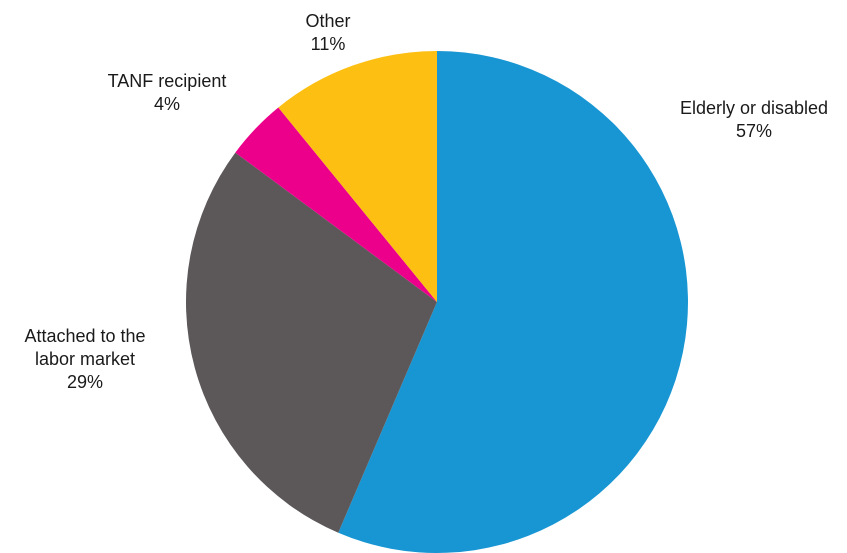 This screenshot has height=553, width=847. What do you see at coordinates (336, 204) in the screenshot?
I see `pie-slice-tanf-recipient` at bounding box center [336, 204].